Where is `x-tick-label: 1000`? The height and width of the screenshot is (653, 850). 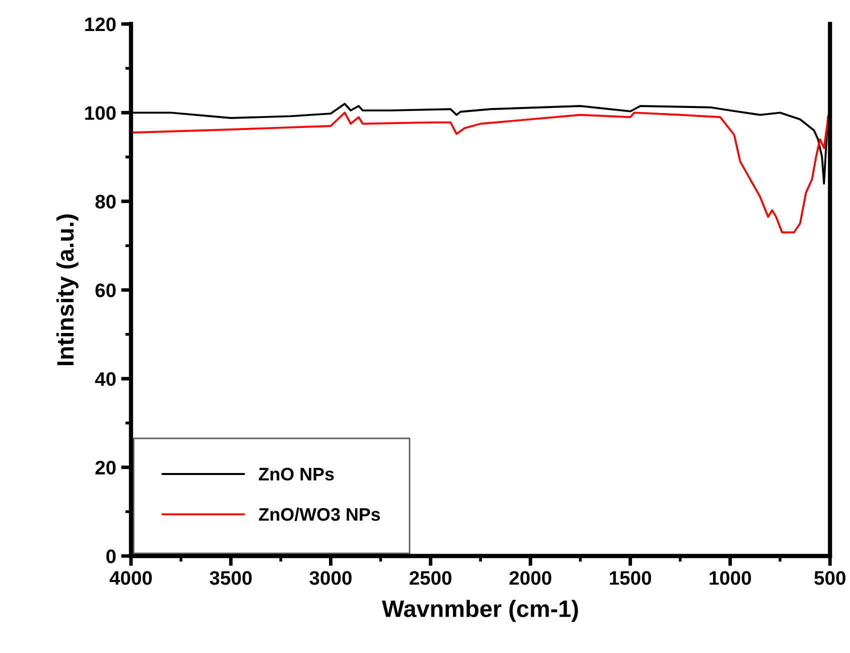
x-tick-label: 1000 is located at coordinates (730, 578).